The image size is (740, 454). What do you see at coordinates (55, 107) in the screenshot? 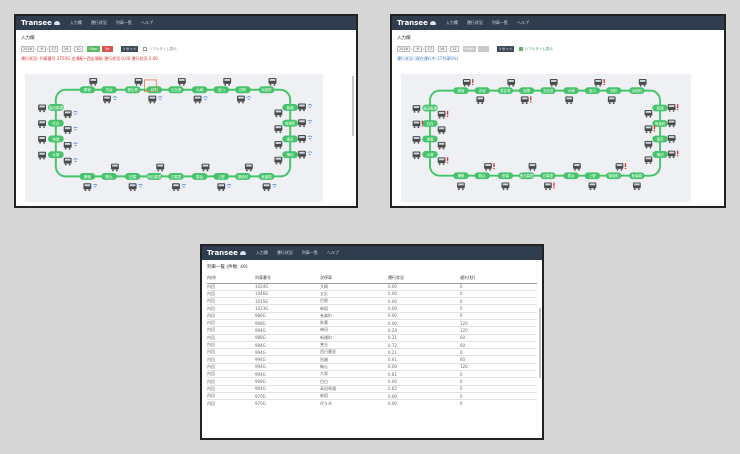
I see `station-node: 高田馬場` at bounding box center [55, 107].